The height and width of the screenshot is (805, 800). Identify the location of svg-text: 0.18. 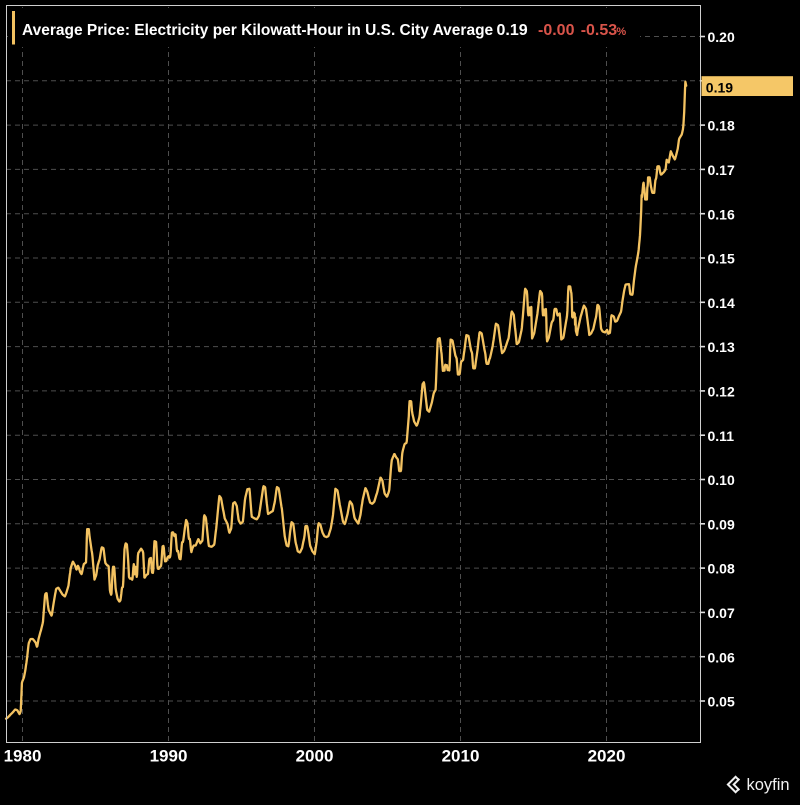
(721, 126).